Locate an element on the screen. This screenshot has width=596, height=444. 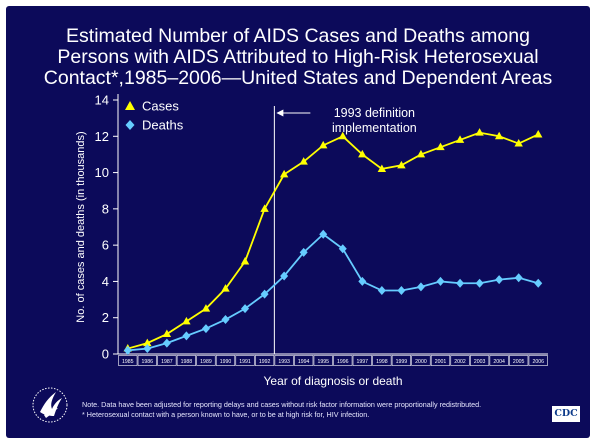
x-tick-label: 1986 is located at coordinates (148, 362).